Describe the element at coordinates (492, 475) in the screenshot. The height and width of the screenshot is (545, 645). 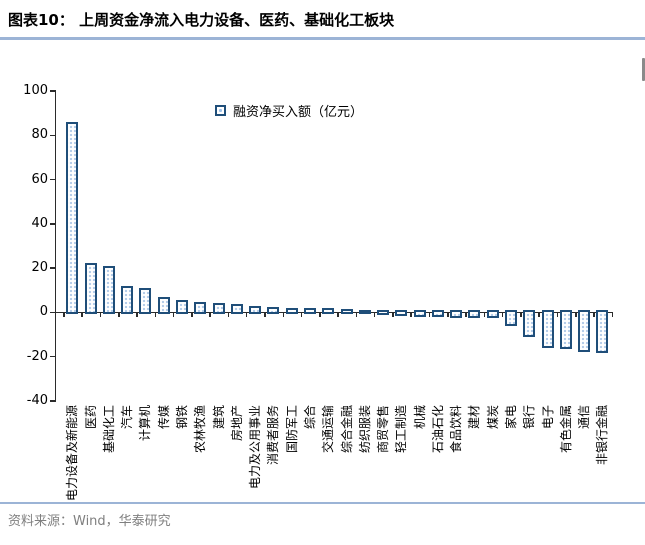
I see `x-axis-label-cell: 煤炭` at that location.